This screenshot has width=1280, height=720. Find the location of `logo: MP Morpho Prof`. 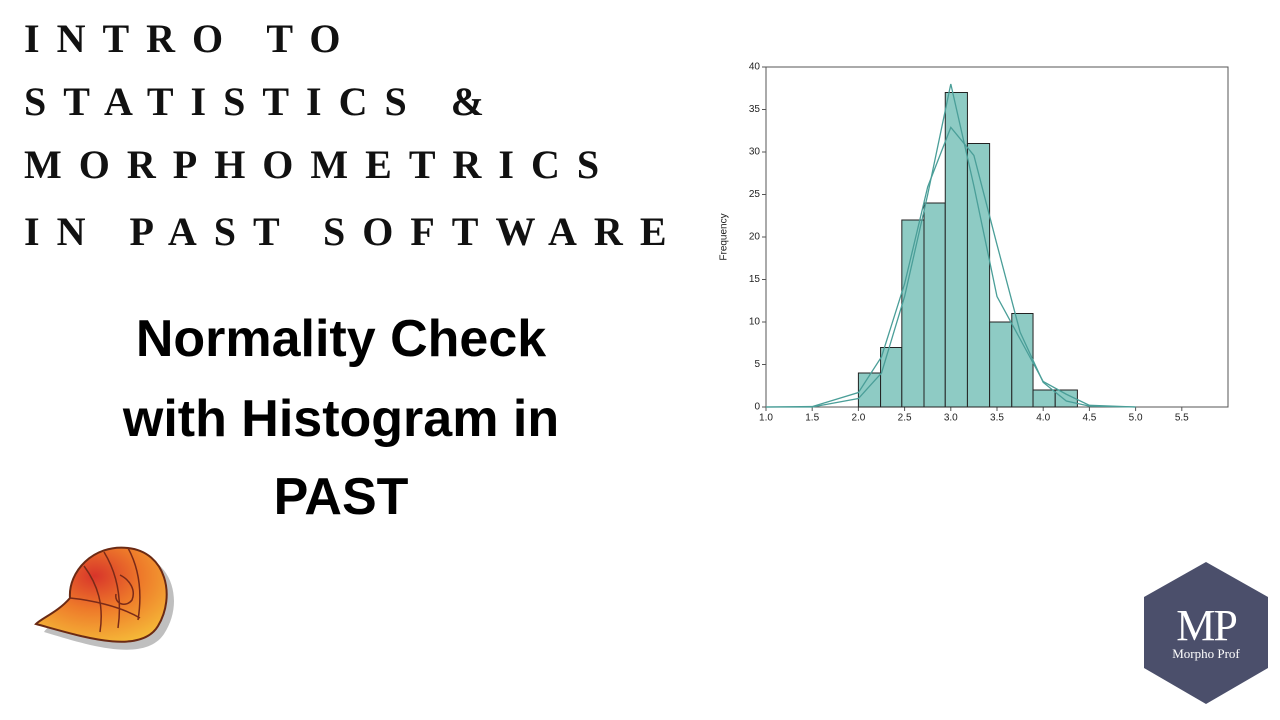

logo: MP Morpho Prof is located at coordinates (1206, 633).